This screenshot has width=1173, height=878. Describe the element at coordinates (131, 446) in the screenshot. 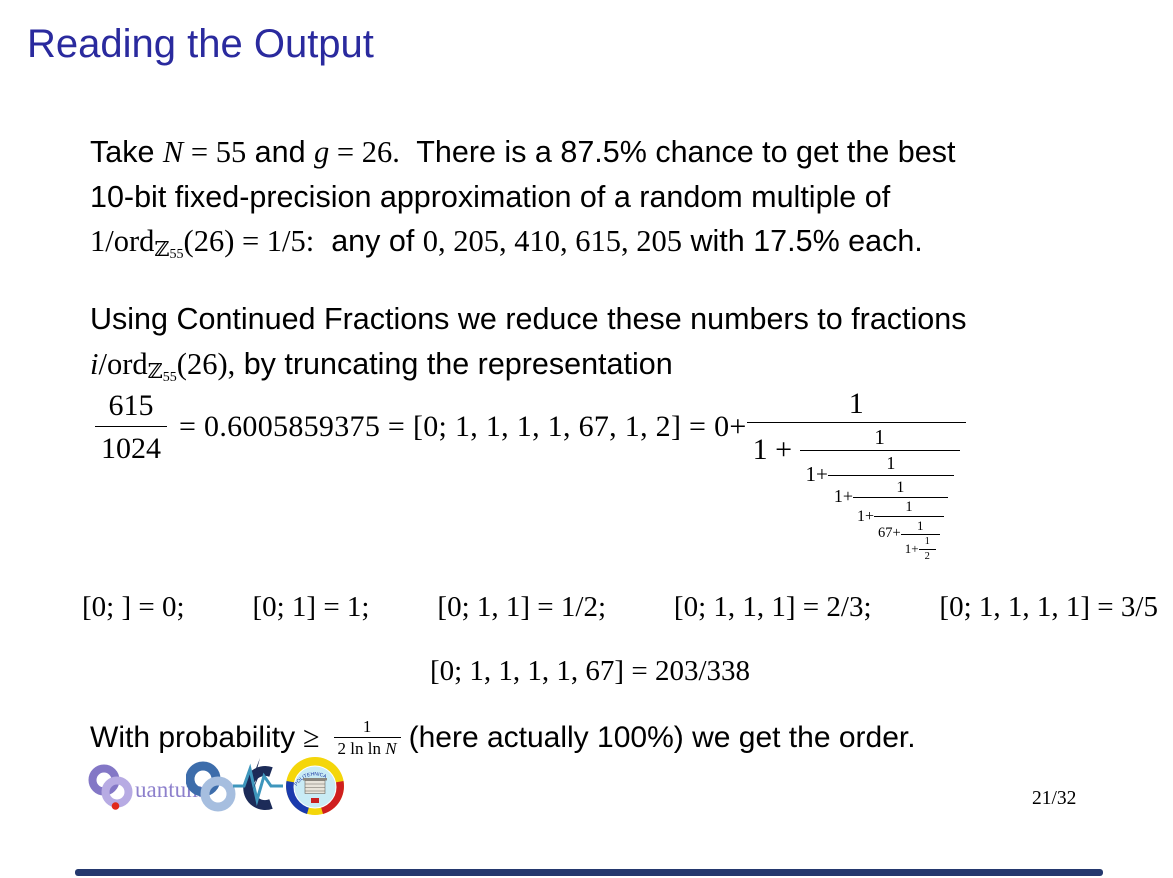

I see `fraction-denominator: 1024` at that location.